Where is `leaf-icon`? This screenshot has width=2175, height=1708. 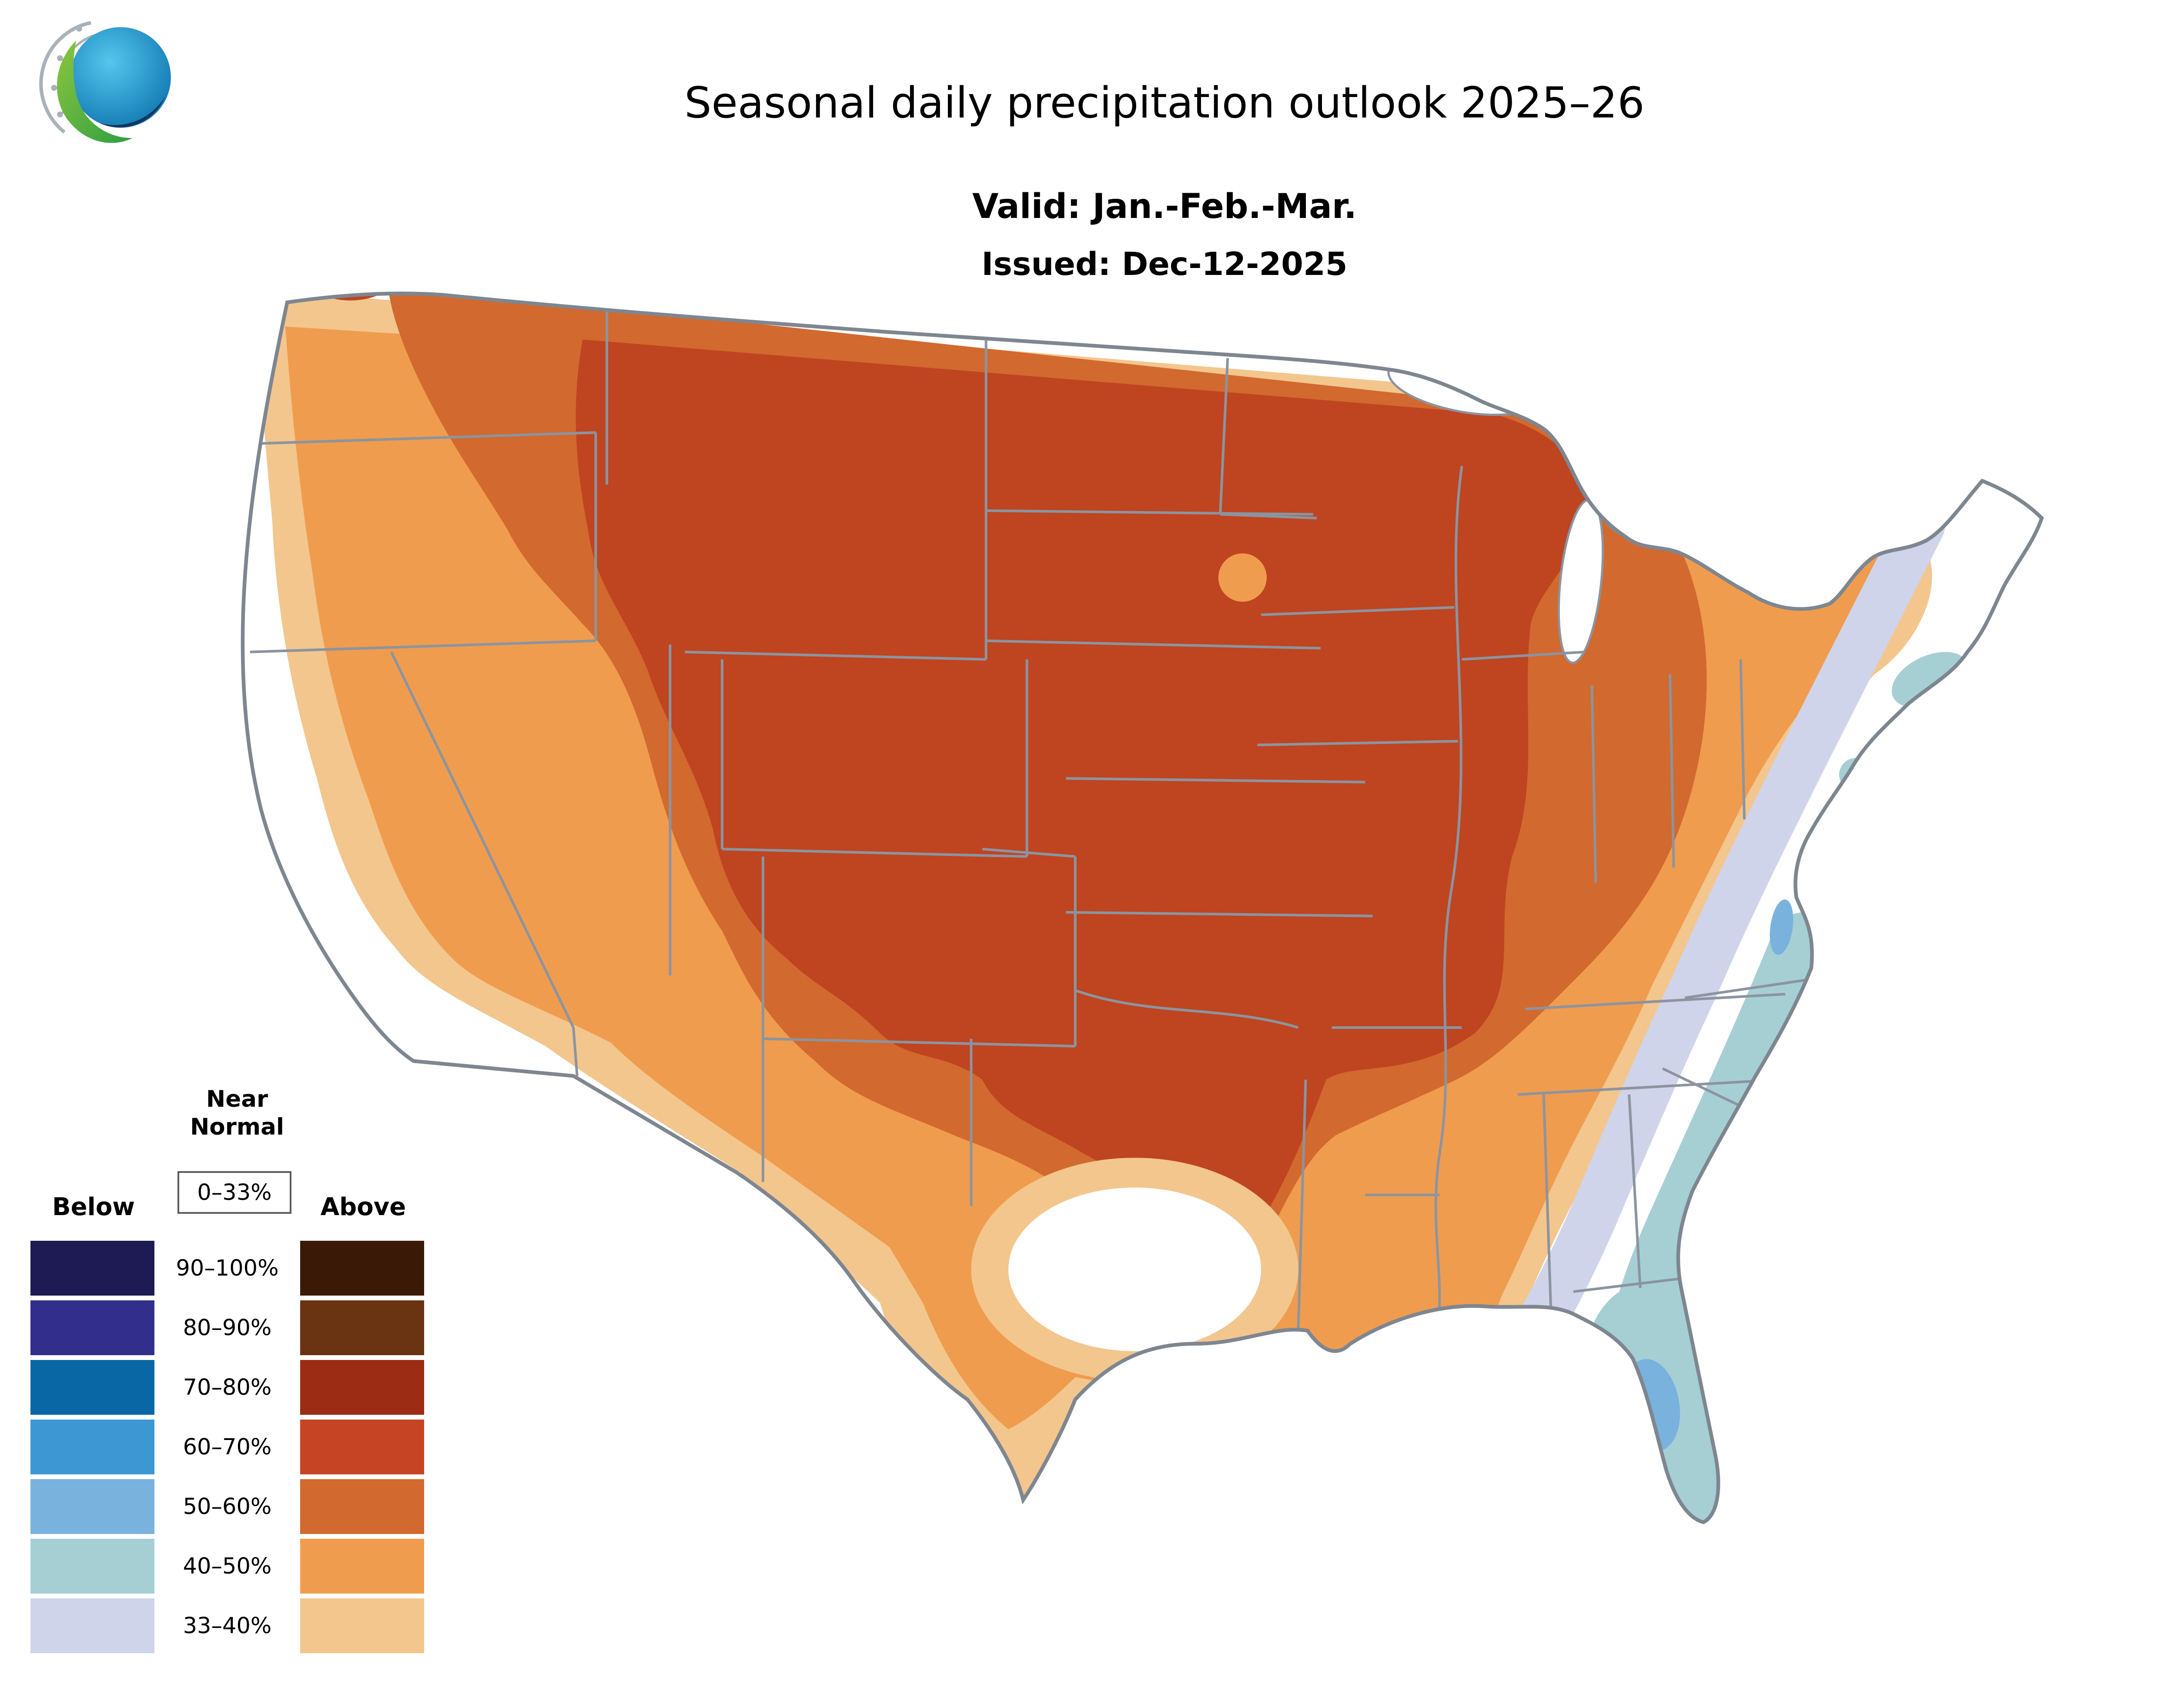 leaf-icon is located at coordinates (95, 91).